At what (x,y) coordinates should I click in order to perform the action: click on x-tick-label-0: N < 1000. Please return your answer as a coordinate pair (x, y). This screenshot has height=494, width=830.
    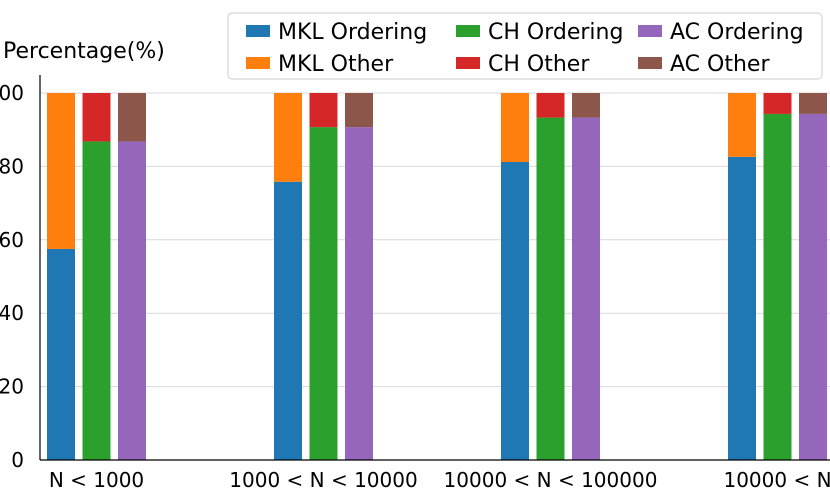
    Looking at the image, I should click on (96, 480).